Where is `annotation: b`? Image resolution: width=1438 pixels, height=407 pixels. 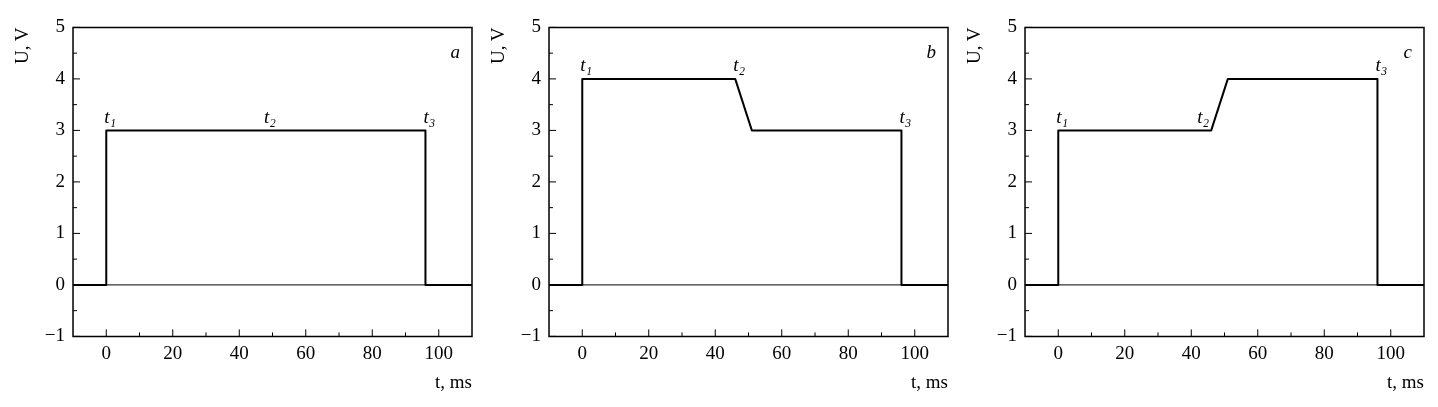 annotation: b is located at coordinates (931, 51).